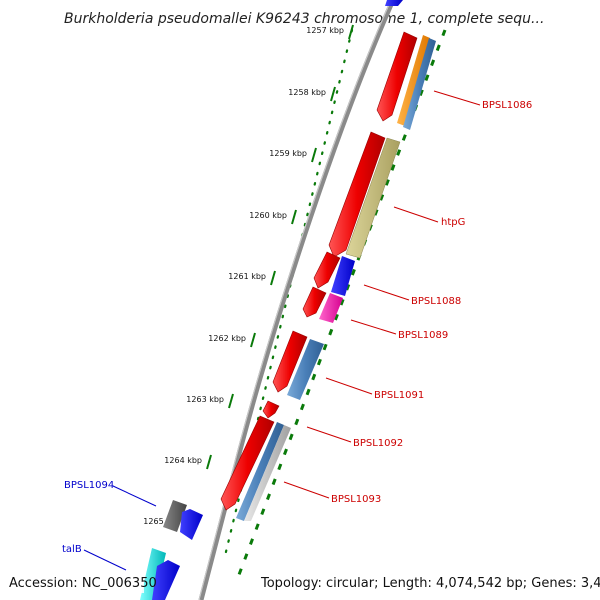 The image size is (600, 600). What do you see at coordinates (436, 301) in the screenshot?
I see `label-BPSL1088: BPSL1088` at bounding box center [436, 301].